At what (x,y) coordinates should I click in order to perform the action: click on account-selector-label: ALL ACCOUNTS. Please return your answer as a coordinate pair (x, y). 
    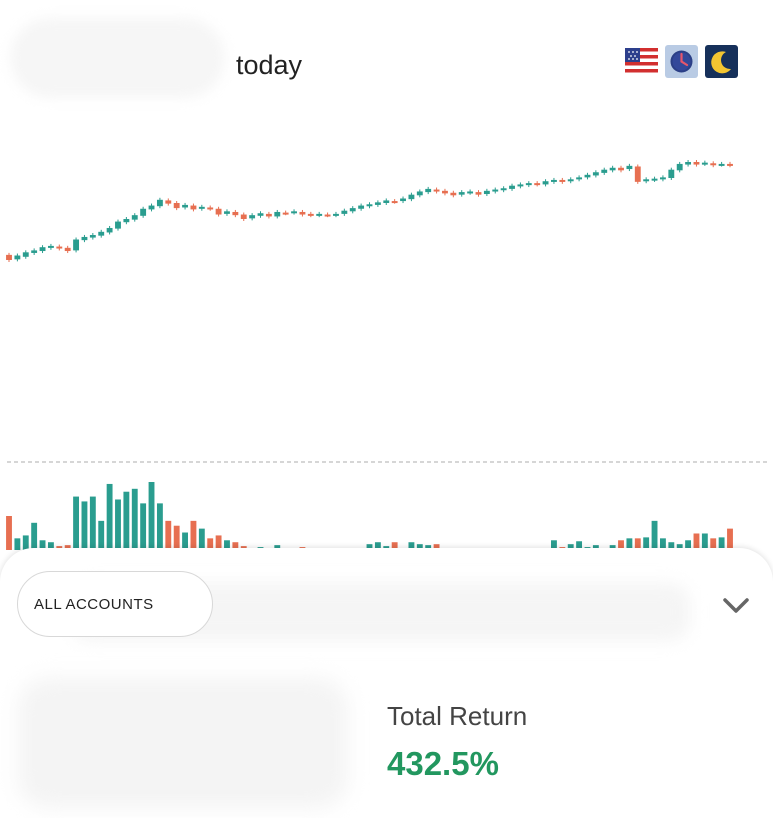
    Looking at the image, I should click on (94, 604).